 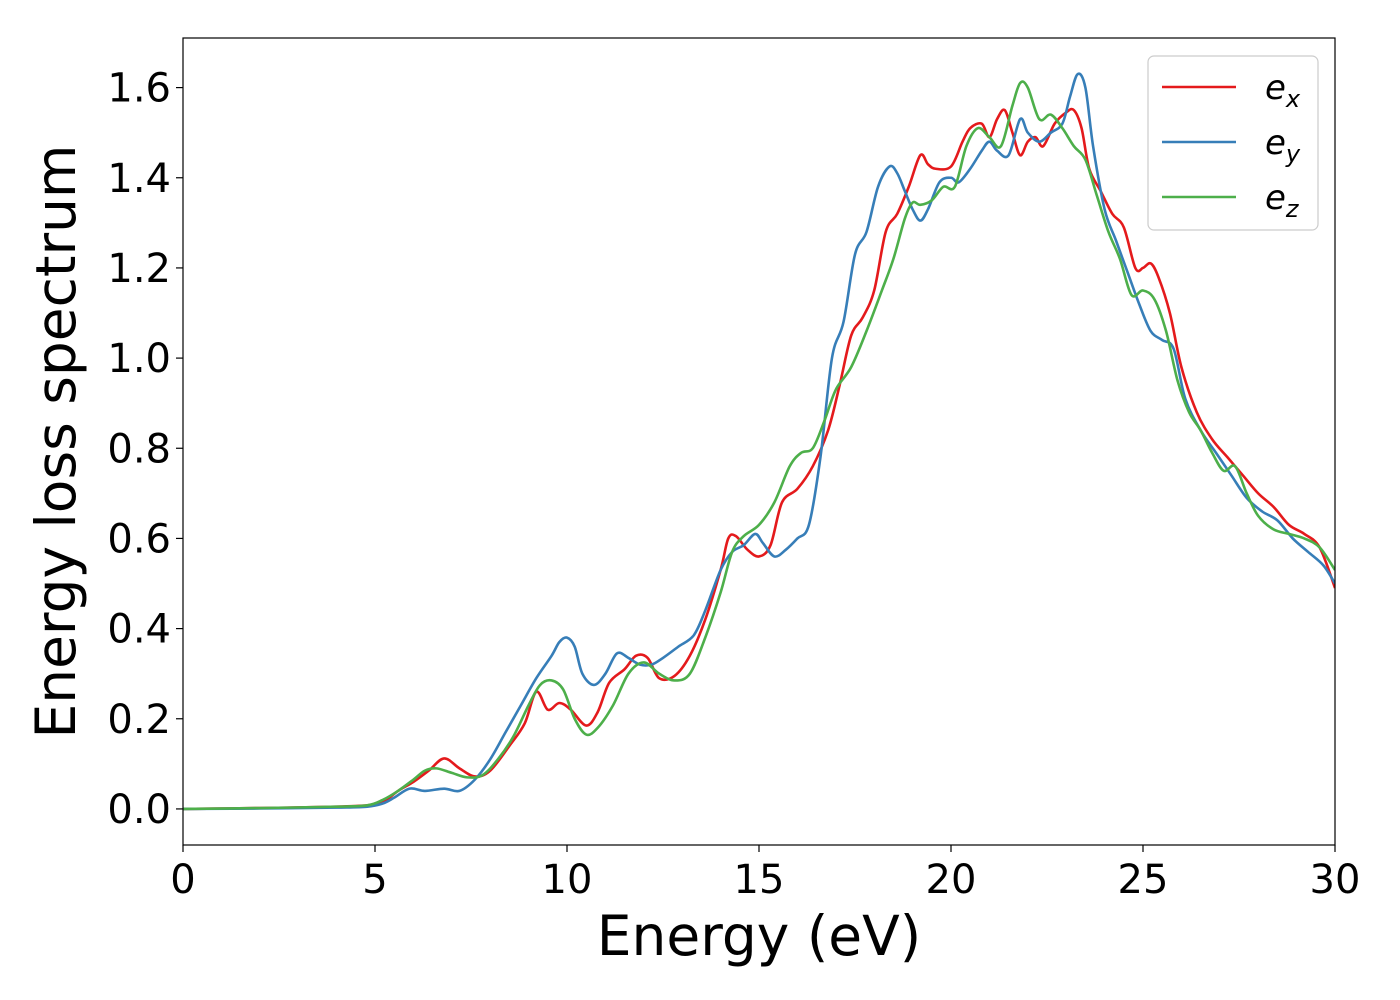 I want to click on y-tick-label: 0.0, so click(x=139, y=810).